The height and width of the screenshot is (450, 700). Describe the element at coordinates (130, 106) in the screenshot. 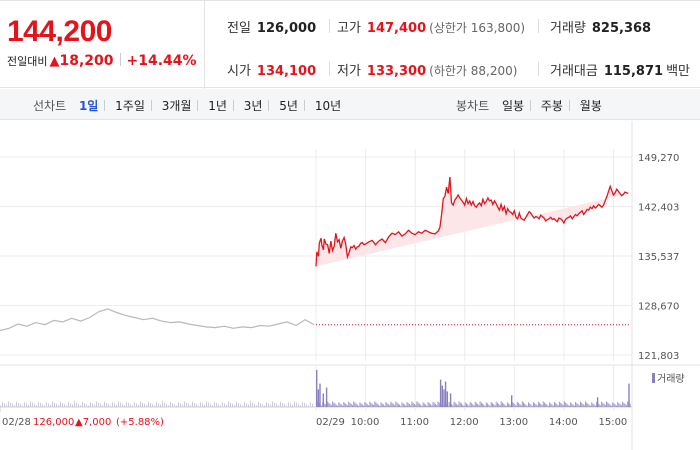

I see `period-1w: 1주일` at that location.